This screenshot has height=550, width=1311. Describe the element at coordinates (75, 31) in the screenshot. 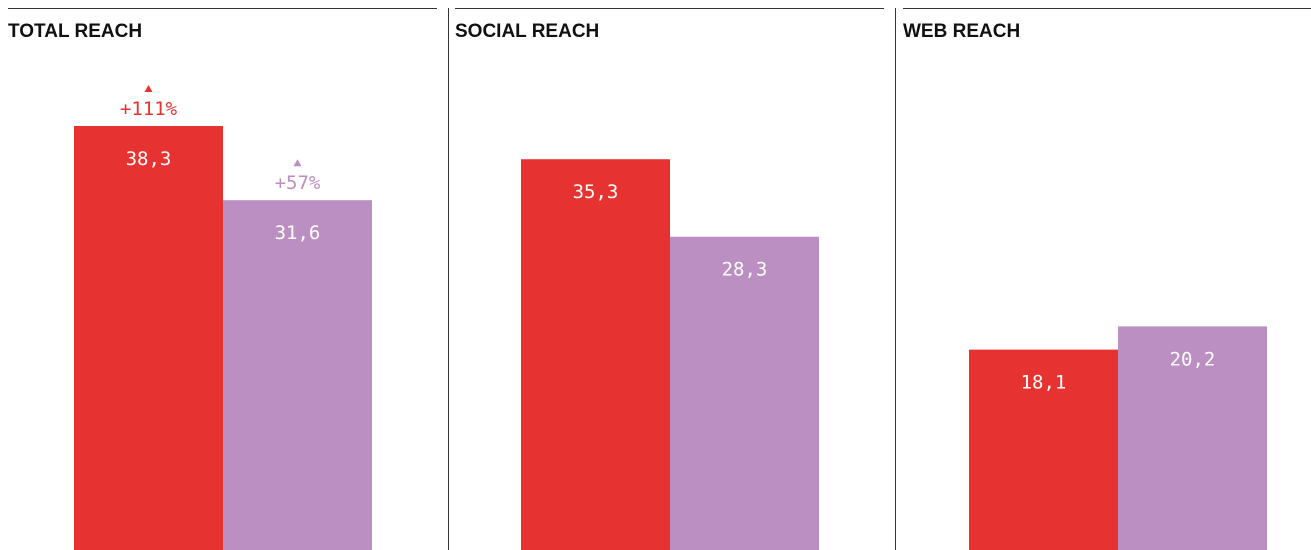

I see `panel-title: TOTAL REACH` at that location.